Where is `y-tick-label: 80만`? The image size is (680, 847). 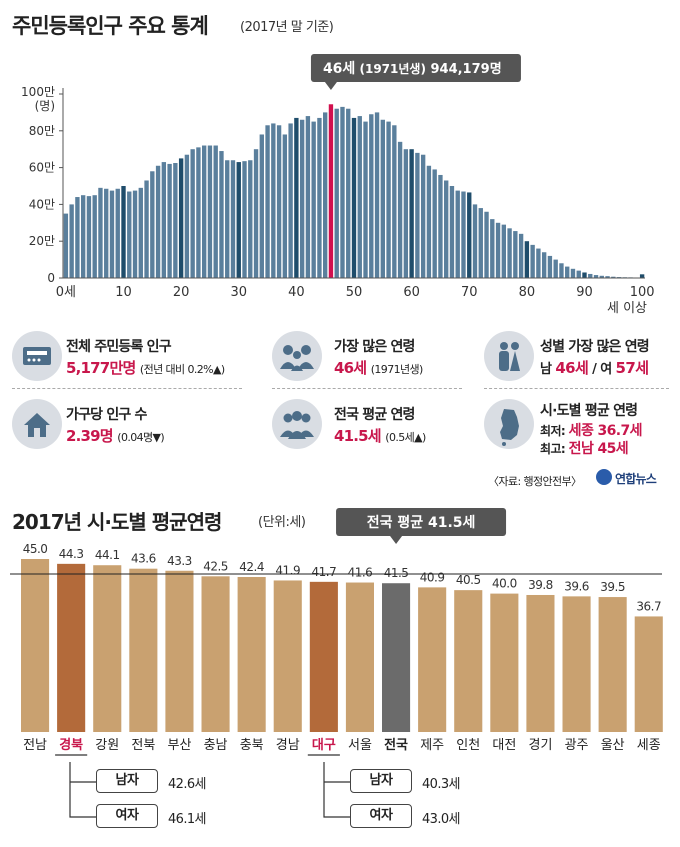
y-tick-label: 80만 is located at coordinates (42, 131).